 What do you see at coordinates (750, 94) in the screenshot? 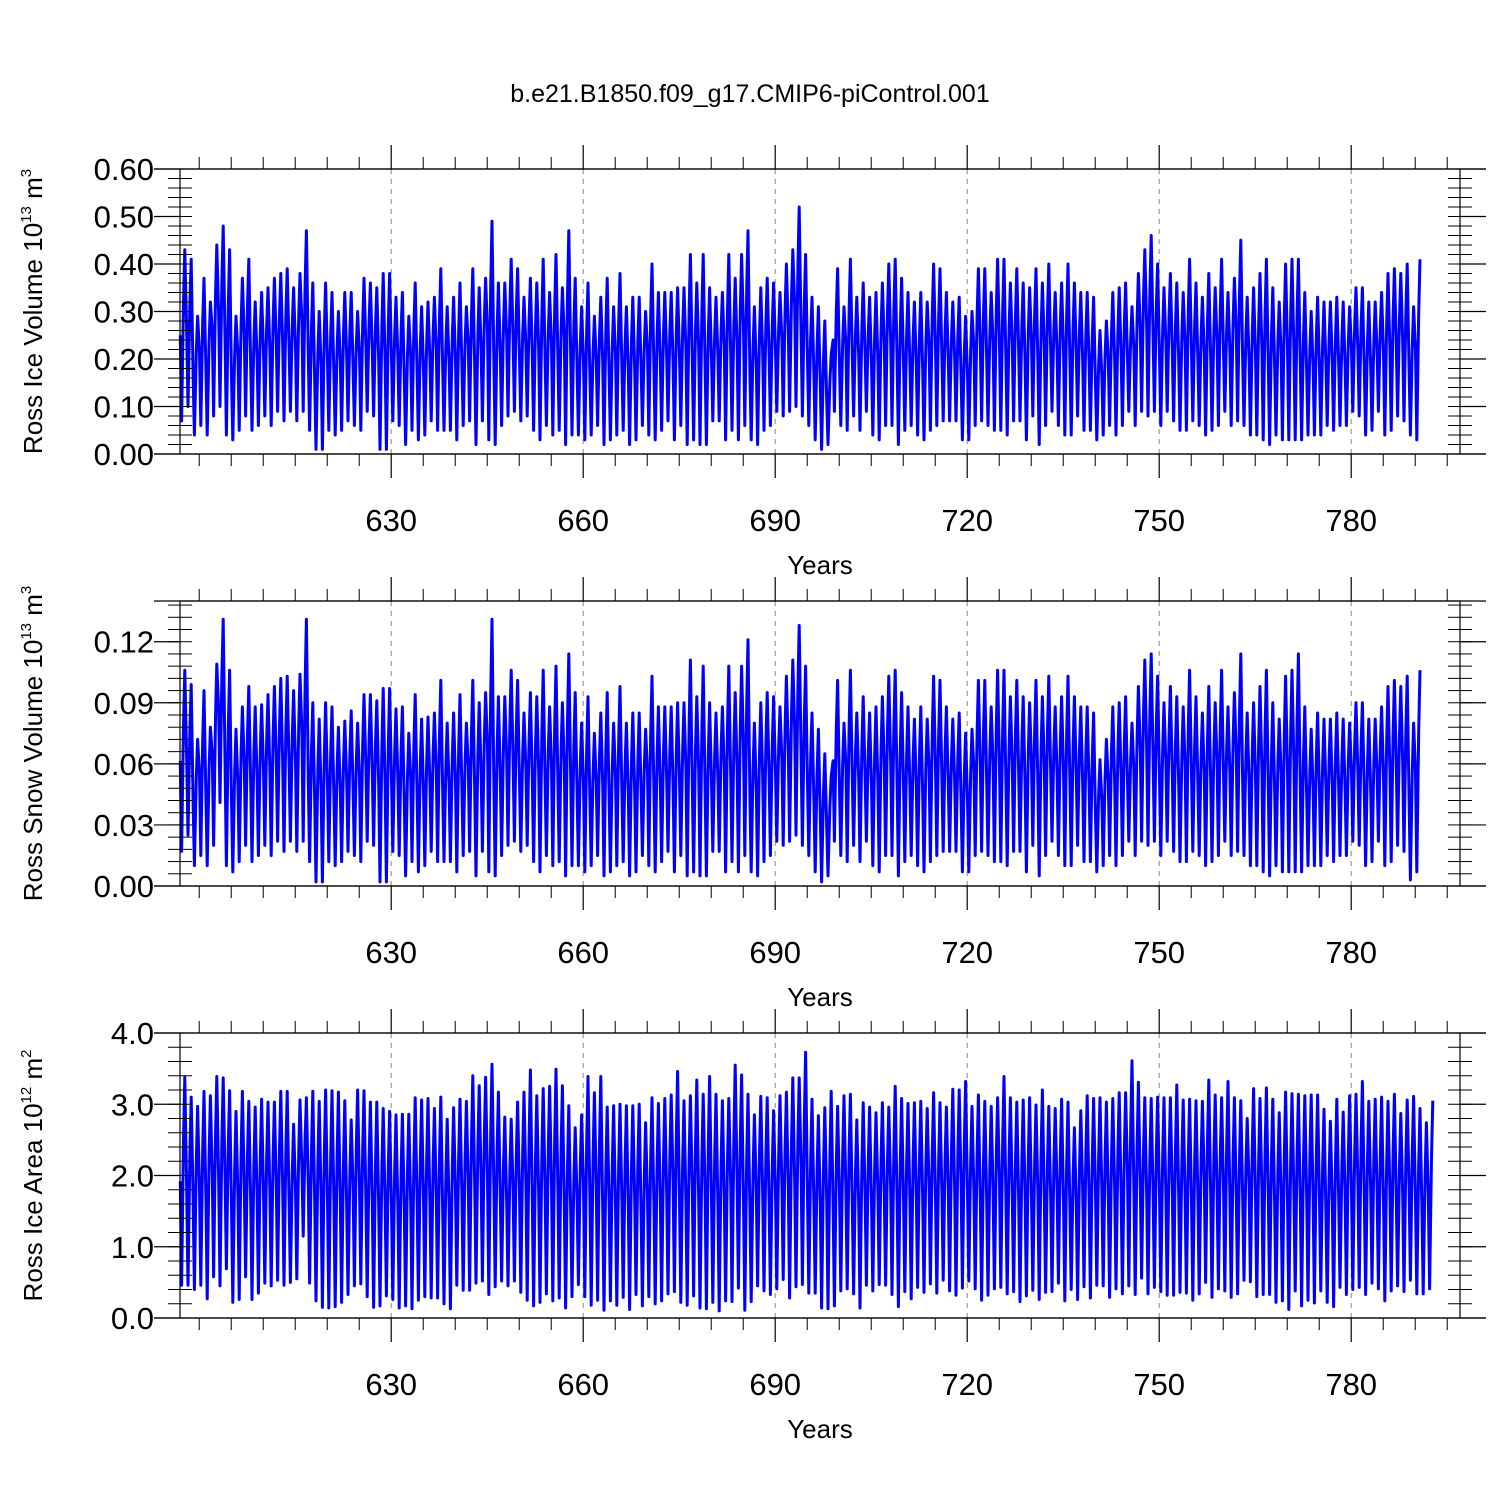
I see `figure-title: b.e21.B1850.f09_g17.CMIP6-piControl.001` at bounding box center [750, 94].